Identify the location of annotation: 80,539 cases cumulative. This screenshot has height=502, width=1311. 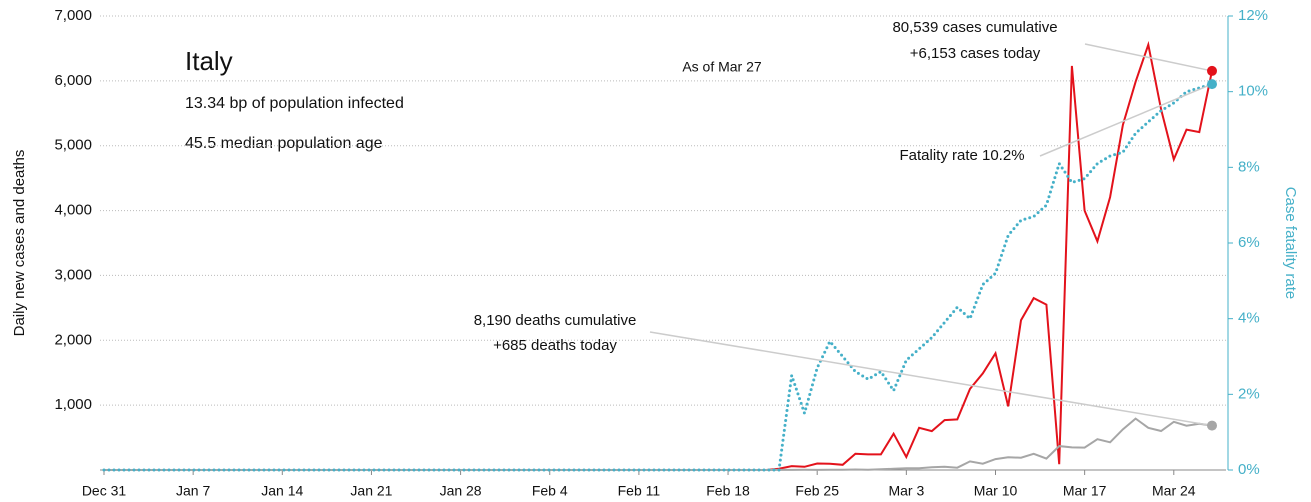
(974, 27).